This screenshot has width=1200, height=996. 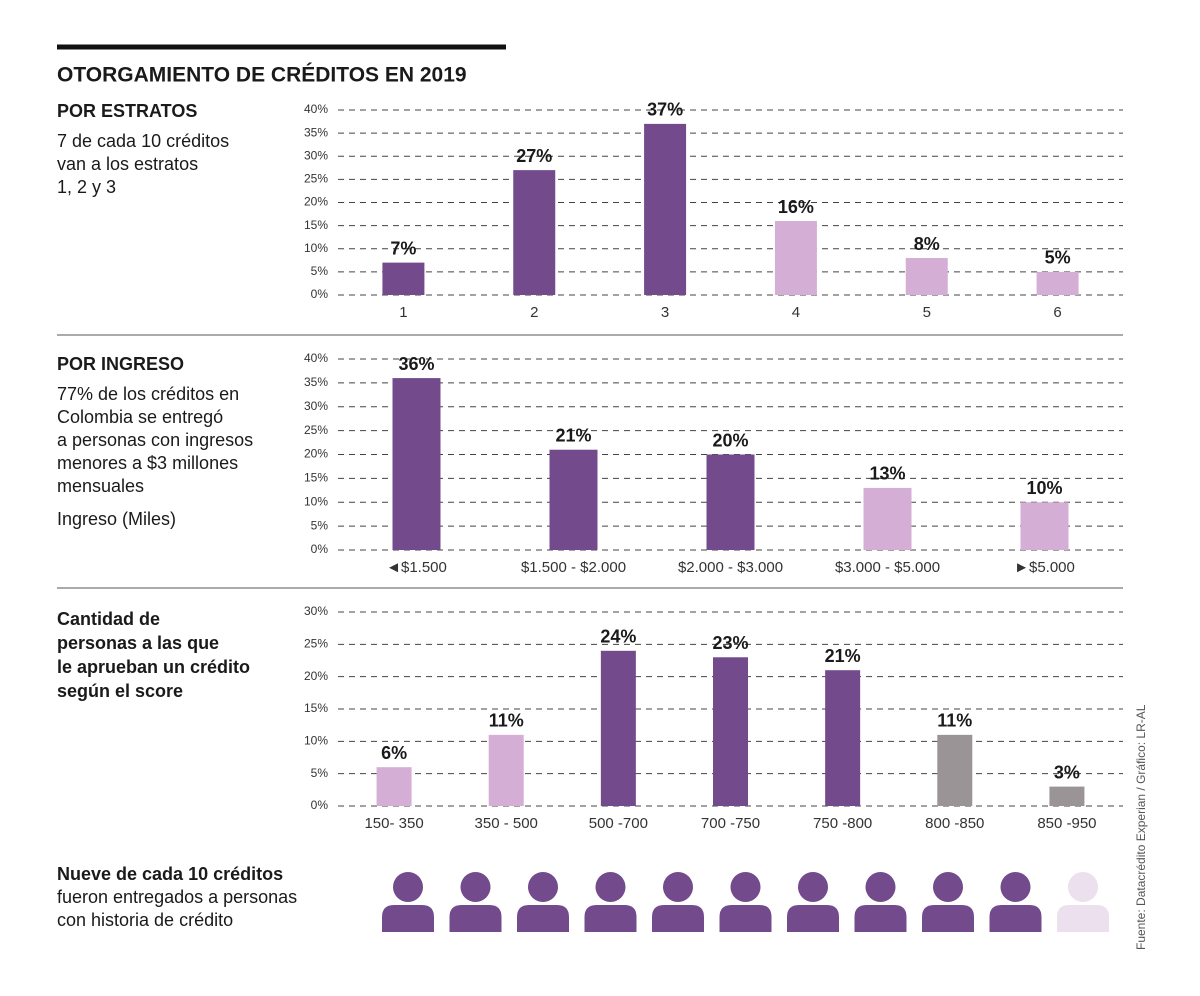 I want to click on value-label: 13%, so click(x=887, y=474).